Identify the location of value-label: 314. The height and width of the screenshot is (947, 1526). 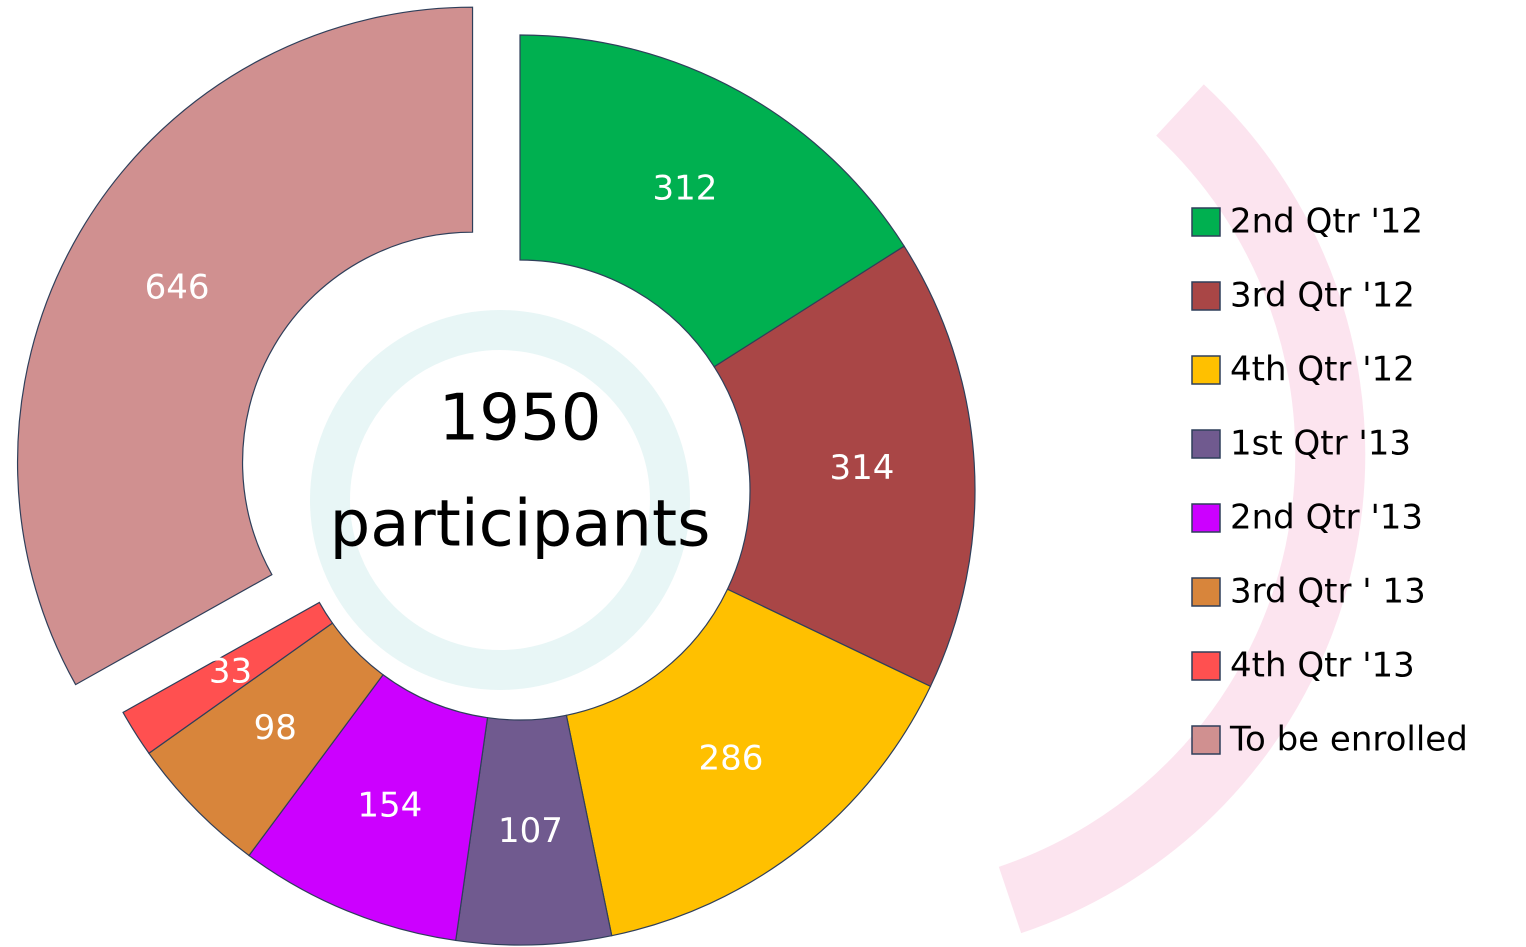
(861, 468).